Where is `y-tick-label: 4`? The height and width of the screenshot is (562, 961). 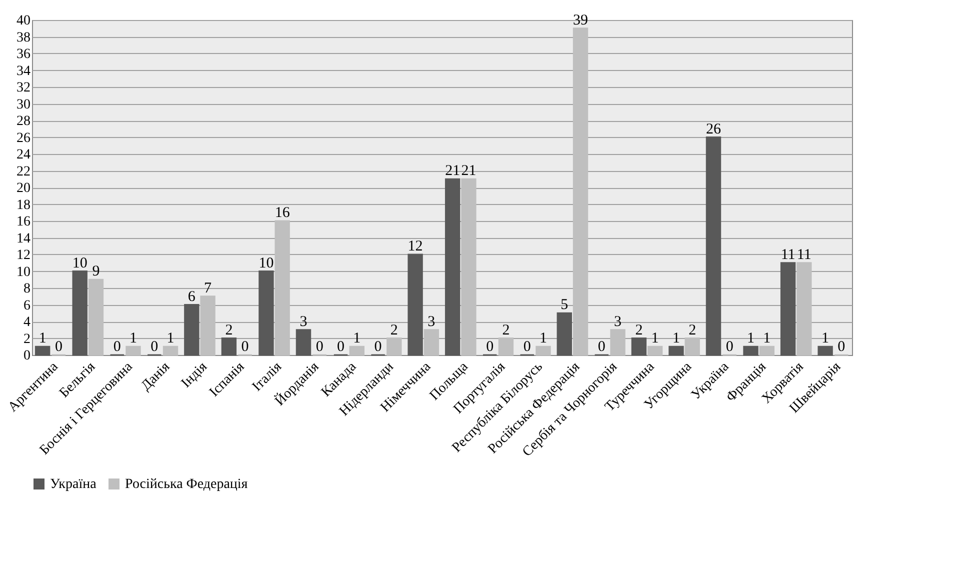 y-tick-label: 4 is located at coordinates (27, 322).